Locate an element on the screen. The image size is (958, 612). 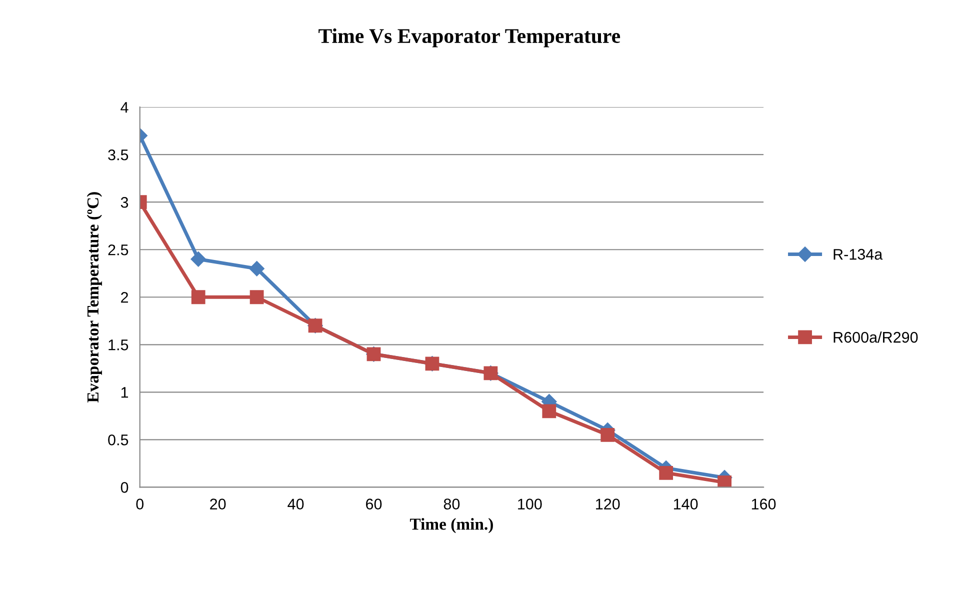
chart-title: Time Vs Evaporator Temperature is located at coordinates (469, 38).